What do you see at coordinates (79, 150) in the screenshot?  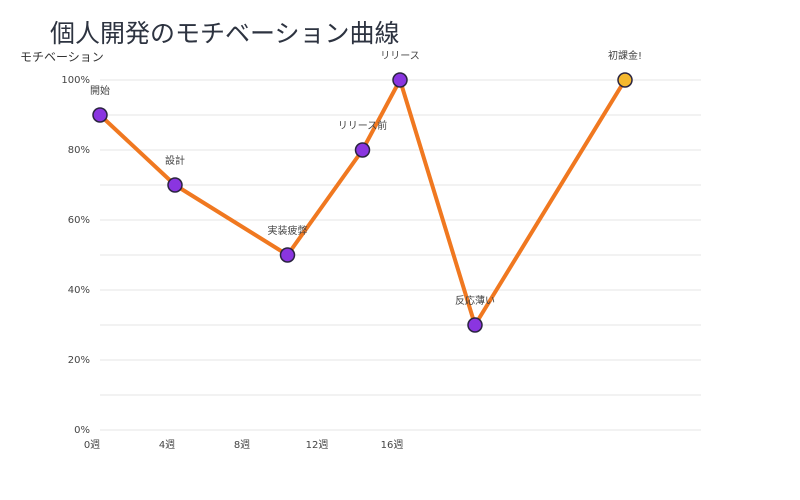 I see `y-tick-label: 80%` at bounding box center [79, 150].